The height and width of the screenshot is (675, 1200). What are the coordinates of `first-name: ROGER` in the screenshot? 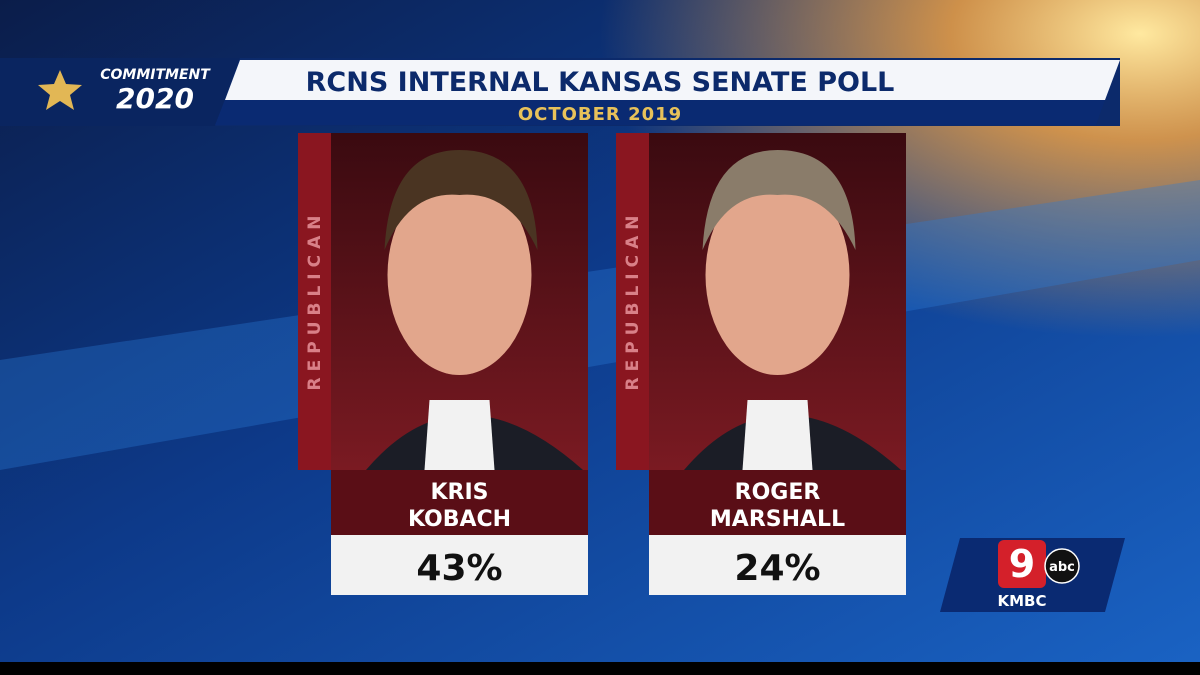 It's located at (778, 492).